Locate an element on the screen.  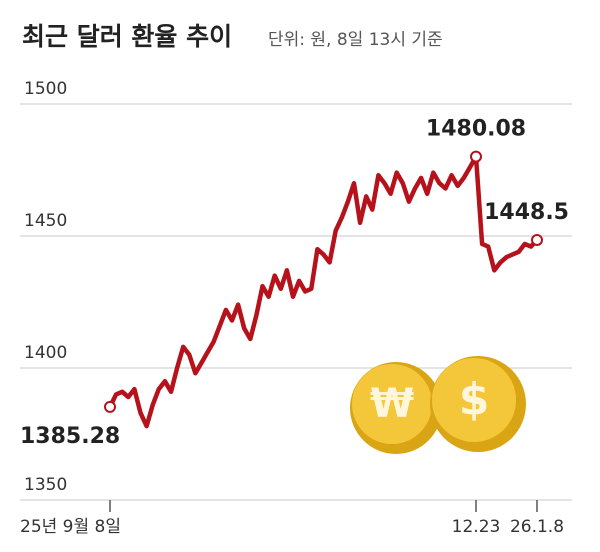
y-tick-label: 1500 is located at coordinates (45, 89).